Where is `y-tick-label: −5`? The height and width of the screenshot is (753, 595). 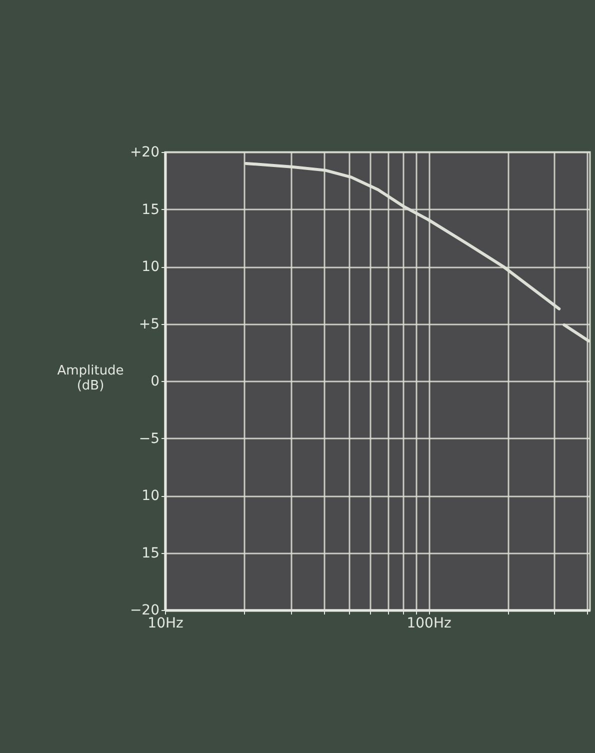
y-tick-label: −5 is located at coordinates (149, 438).